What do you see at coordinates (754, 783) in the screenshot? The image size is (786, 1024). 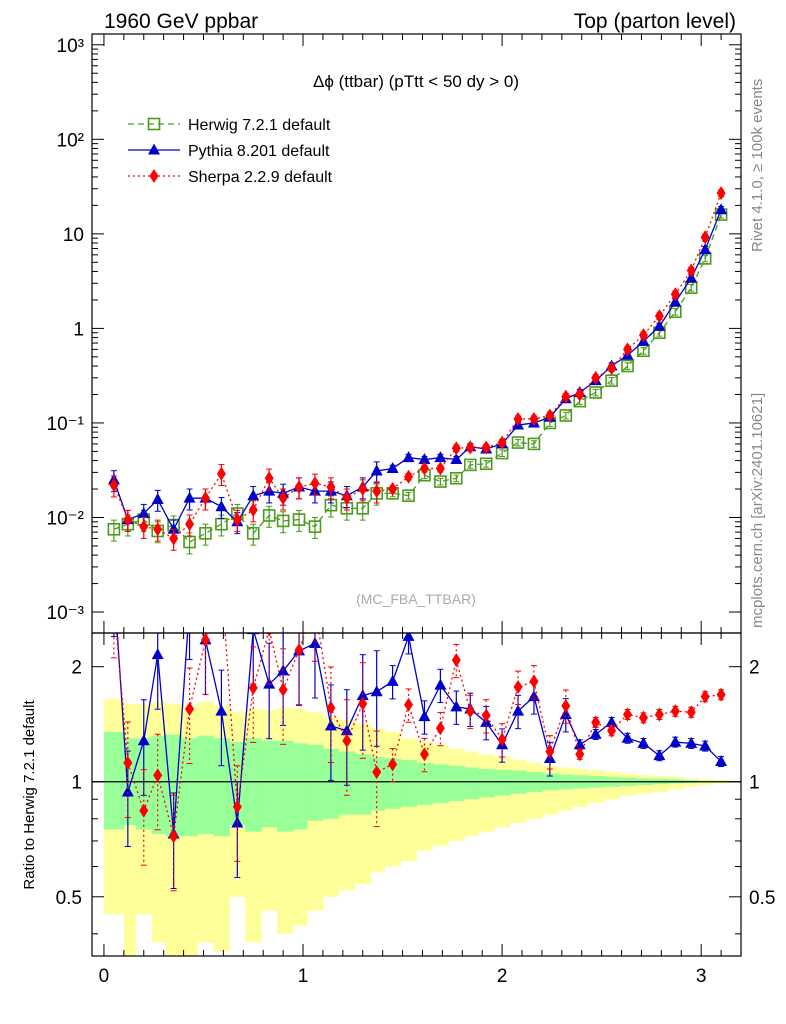 I see `ratio-y-tick-label-right: 1` at bounding box center [754, 783].